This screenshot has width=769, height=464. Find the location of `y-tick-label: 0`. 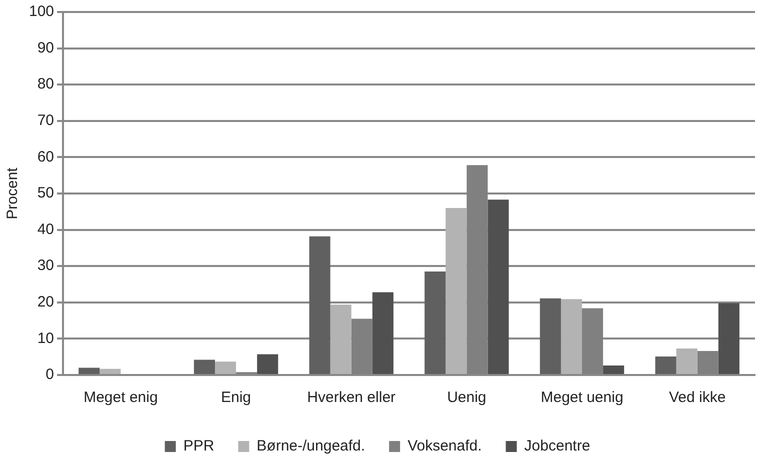

y-tick-label: 0 is located at coordinates (50, 375).